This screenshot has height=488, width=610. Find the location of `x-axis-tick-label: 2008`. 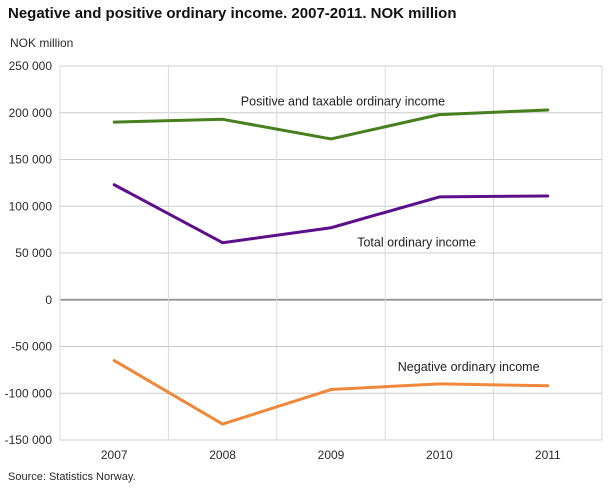

x-axis-tick-label: 2008 is located at coordinates (222, 455).